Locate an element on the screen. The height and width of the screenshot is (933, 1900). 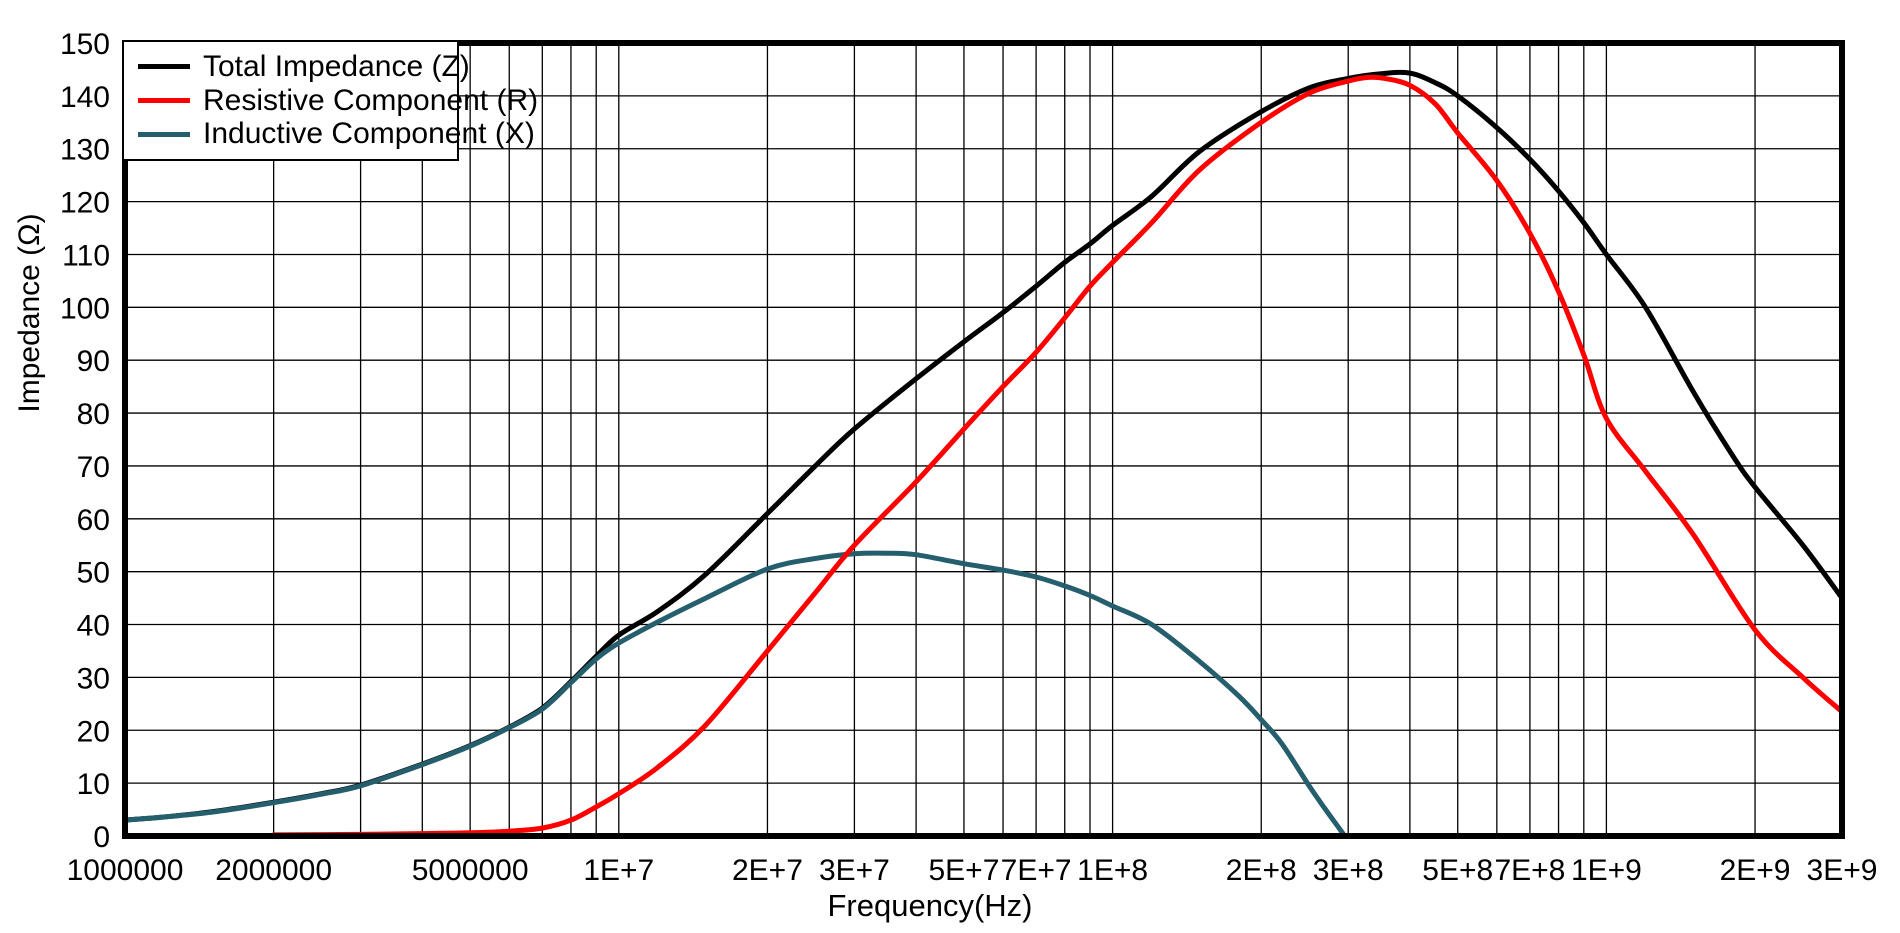
legend-label-inductive-component: Inductive Component (X) is located at coordinates (369, 134).